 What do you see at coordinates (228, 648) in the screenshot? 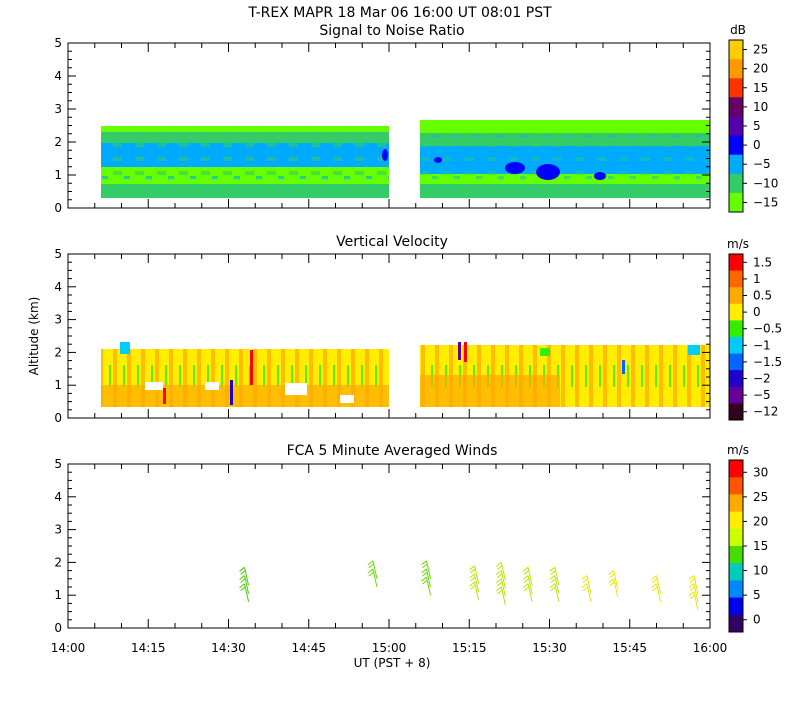
I see `x-tick-label: 14:30` at bounding box center [228, 648].